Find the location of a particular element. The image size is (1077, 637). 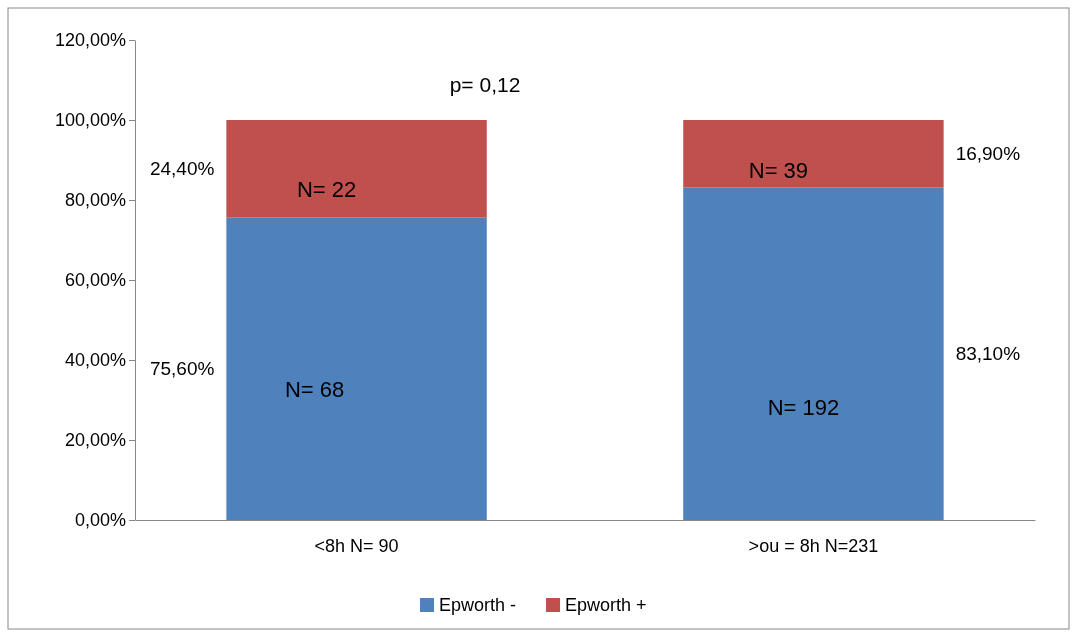

annotation: p= 0,12 is located at coordinates (485, 84).